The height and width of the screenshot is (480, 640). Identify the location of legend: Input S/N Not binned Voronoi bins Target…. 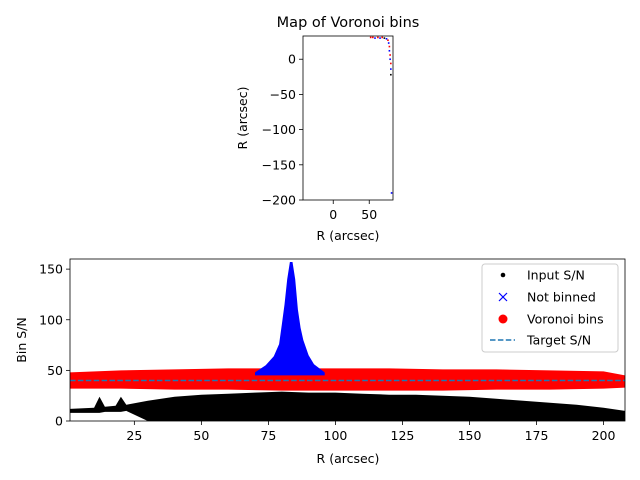
(550, 308).